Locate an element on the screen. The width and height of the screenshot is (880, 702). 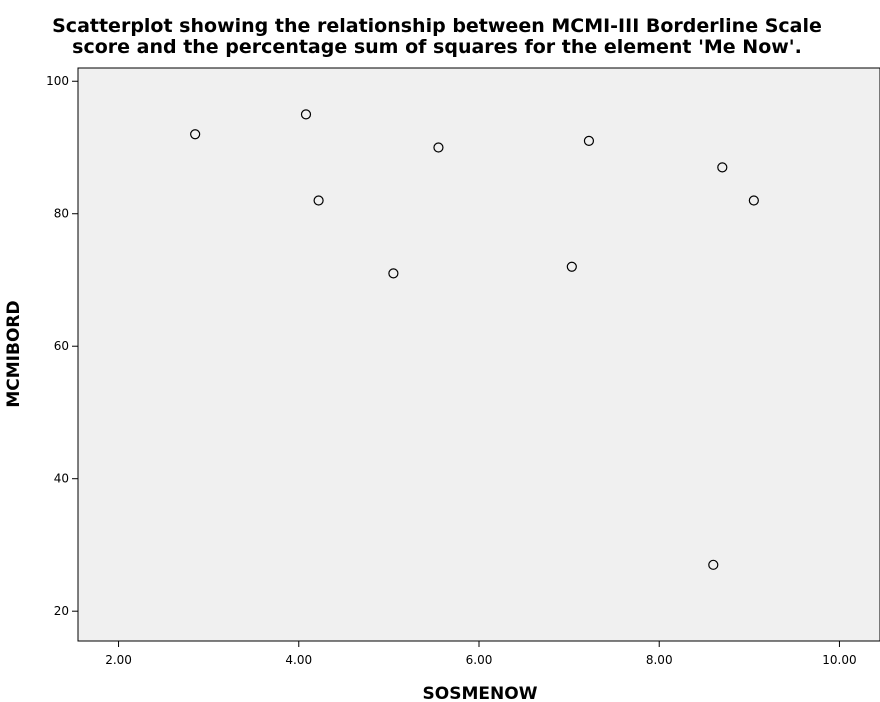
x-tick-label: 2.00 is located at coordinates (118, 660).